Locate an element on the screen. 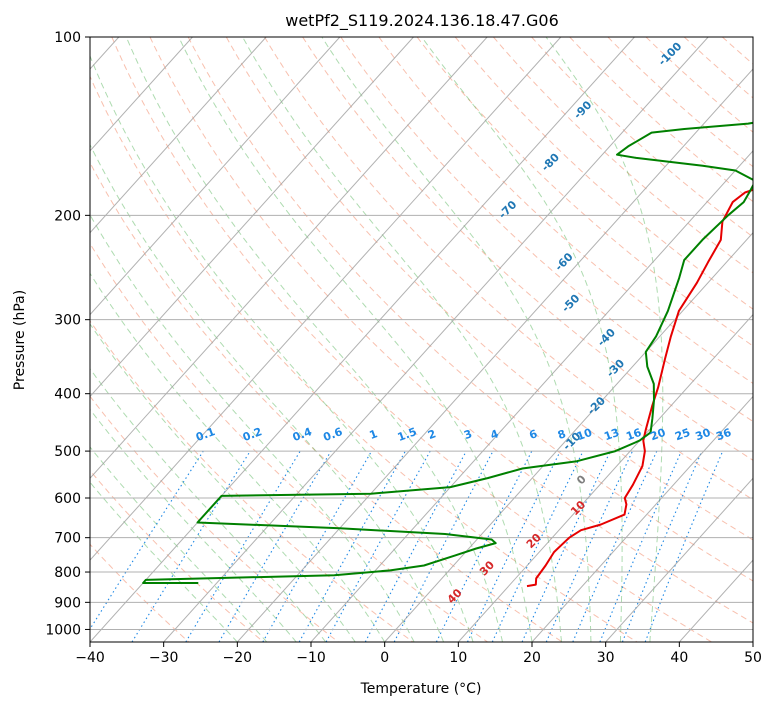  mixing-ratio-label: 10 is located at coordinates (584, 435).